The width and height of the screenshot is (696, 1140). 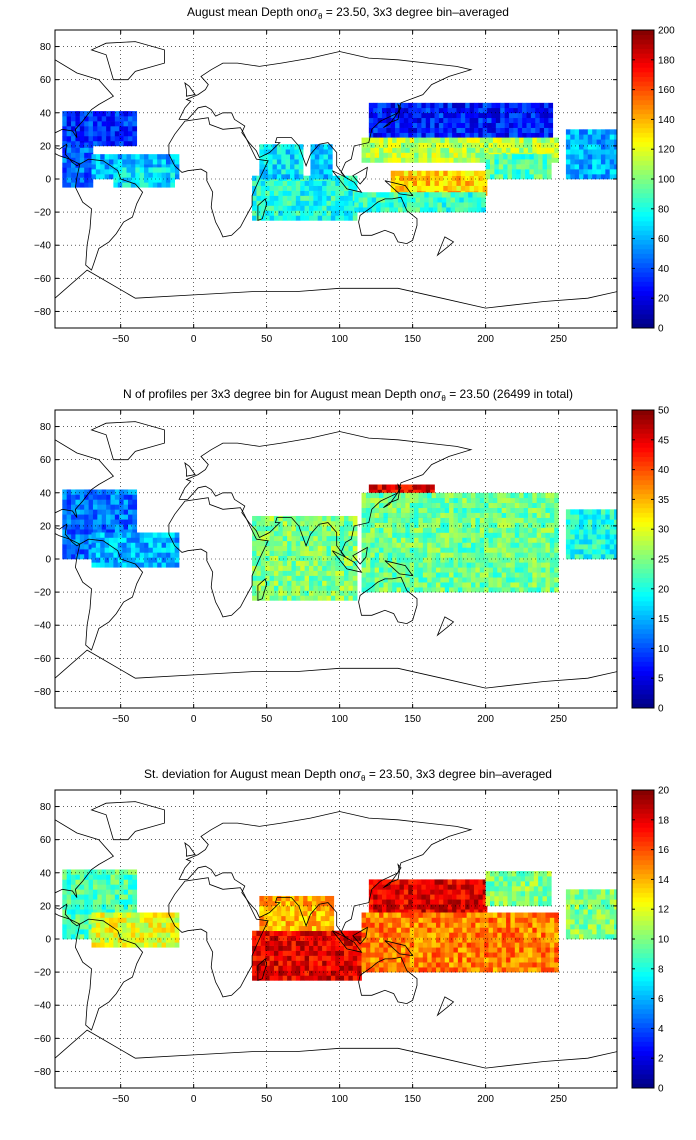 I want to click on x-tick-label: 50, so click(x=267, y=339).